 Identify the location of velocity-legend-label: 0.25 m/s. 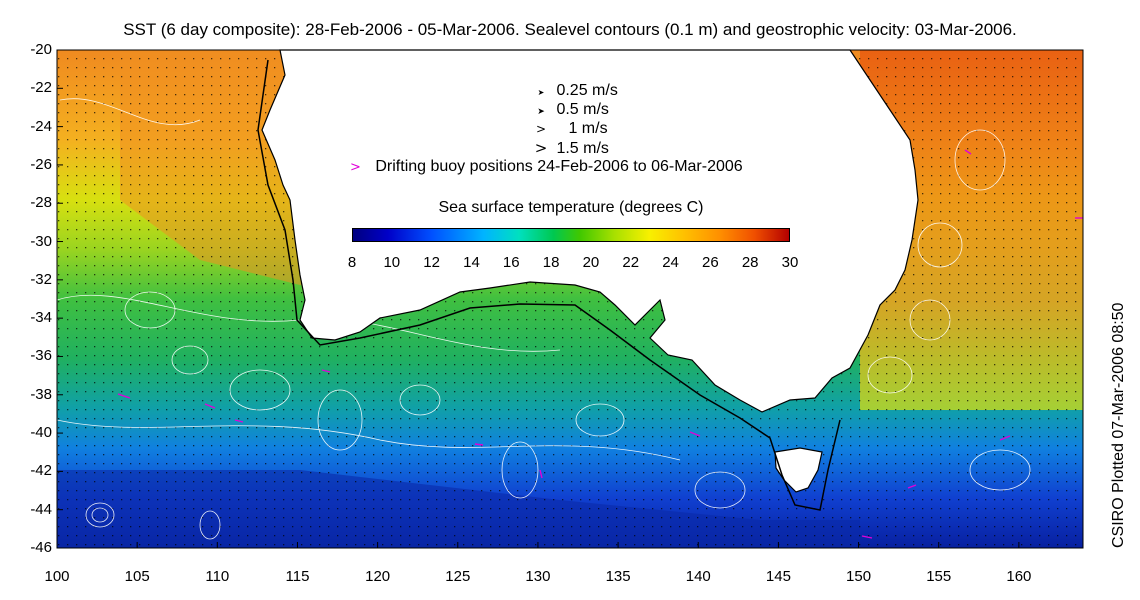
(587, 90).